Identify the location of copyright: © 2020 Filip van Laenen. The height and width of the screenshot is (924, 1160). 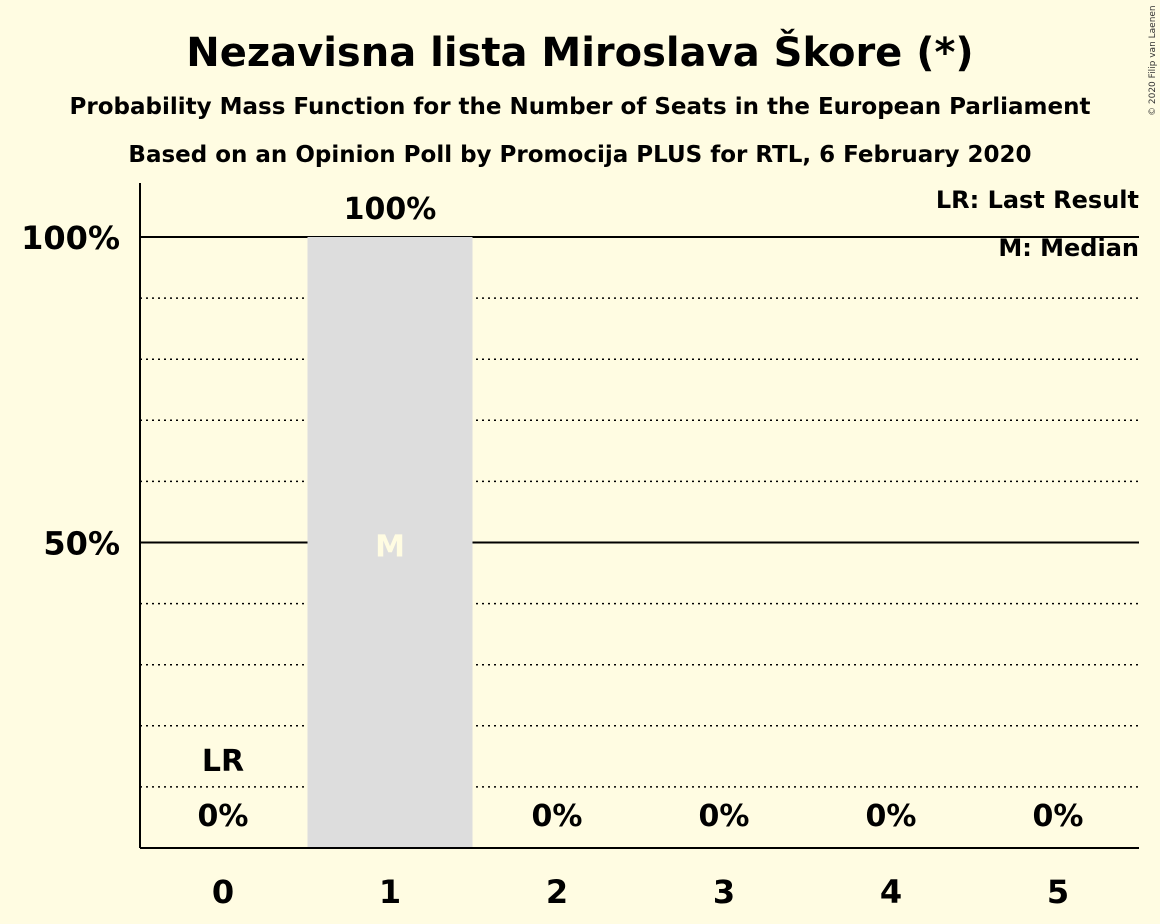
(1153, 60).